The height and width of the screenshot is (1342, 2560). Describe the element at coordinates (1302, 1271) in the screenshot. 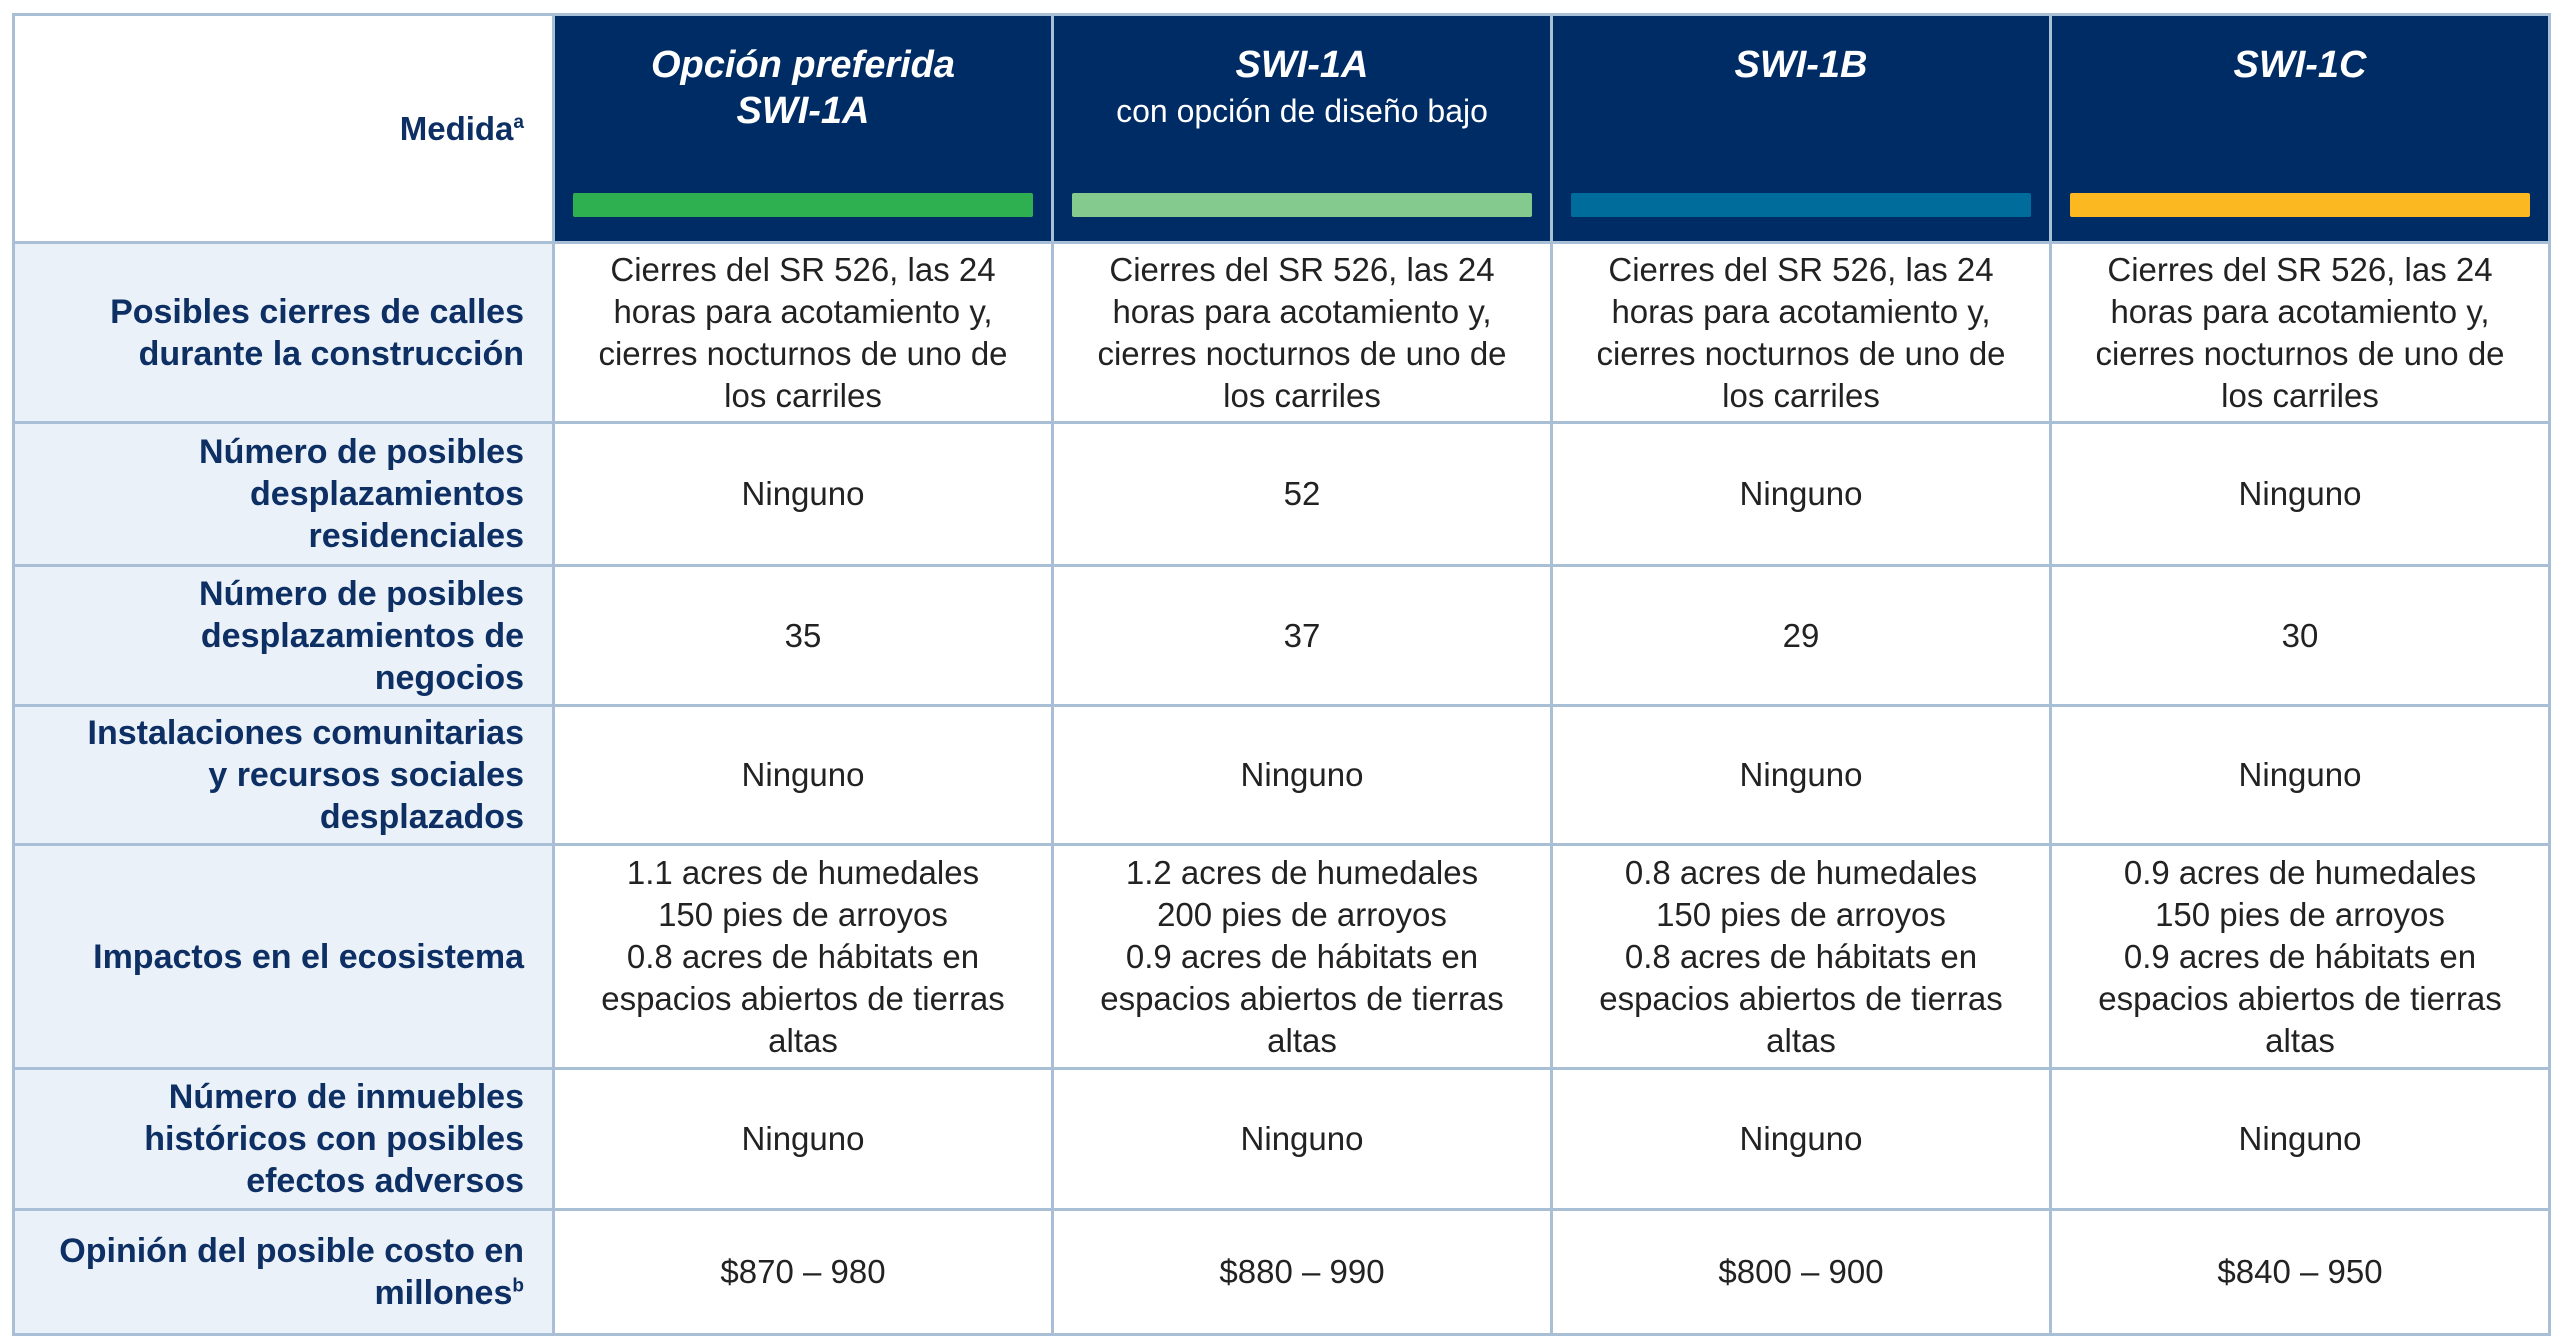

I see `cell-text-line: $880 – 990` at that location.